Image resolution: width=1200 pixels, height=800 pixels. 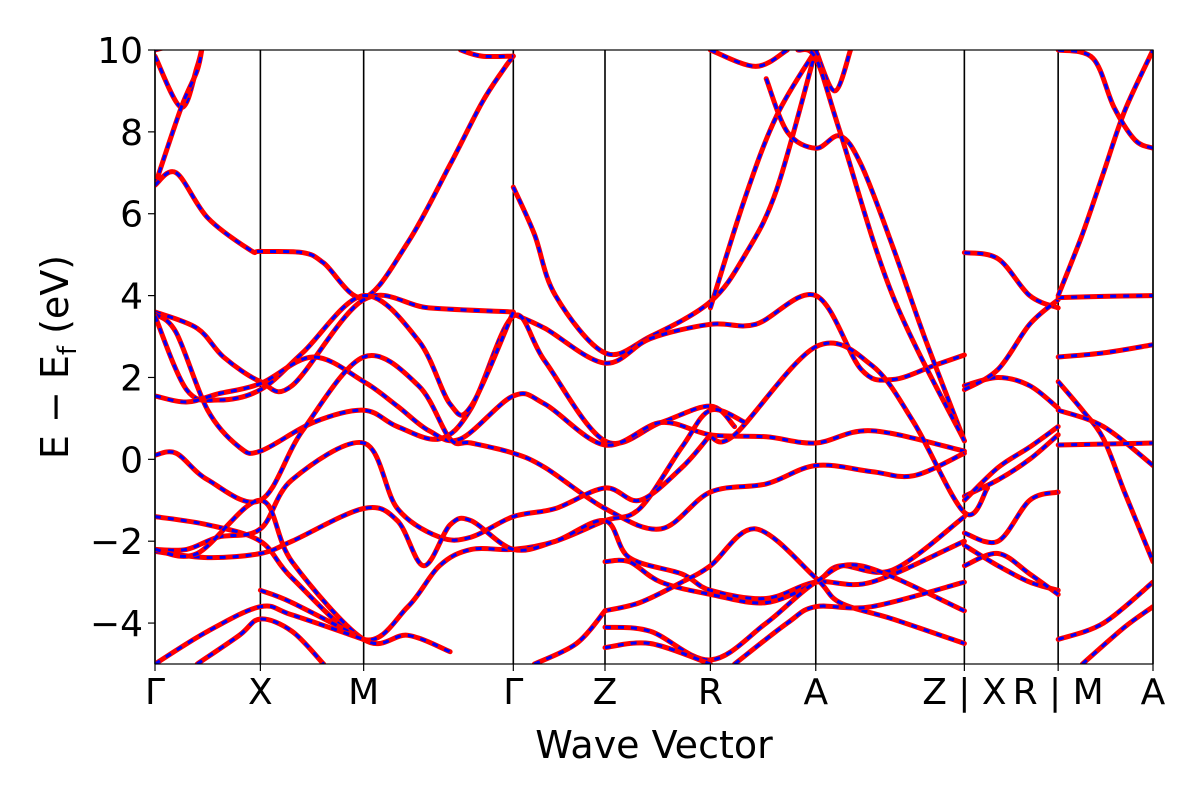 What do you see at coordinates (710, 692) in the screenshot?
I see `x-tick-label: R` at bounding box center [710, 692].